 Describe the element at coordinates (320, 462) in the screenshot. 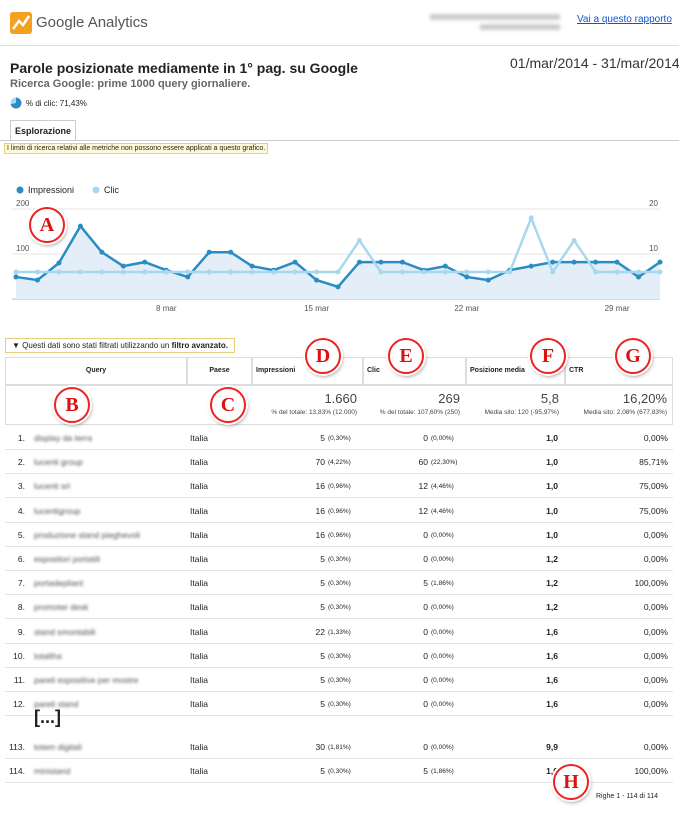

I see `impressions: 70` at that location.